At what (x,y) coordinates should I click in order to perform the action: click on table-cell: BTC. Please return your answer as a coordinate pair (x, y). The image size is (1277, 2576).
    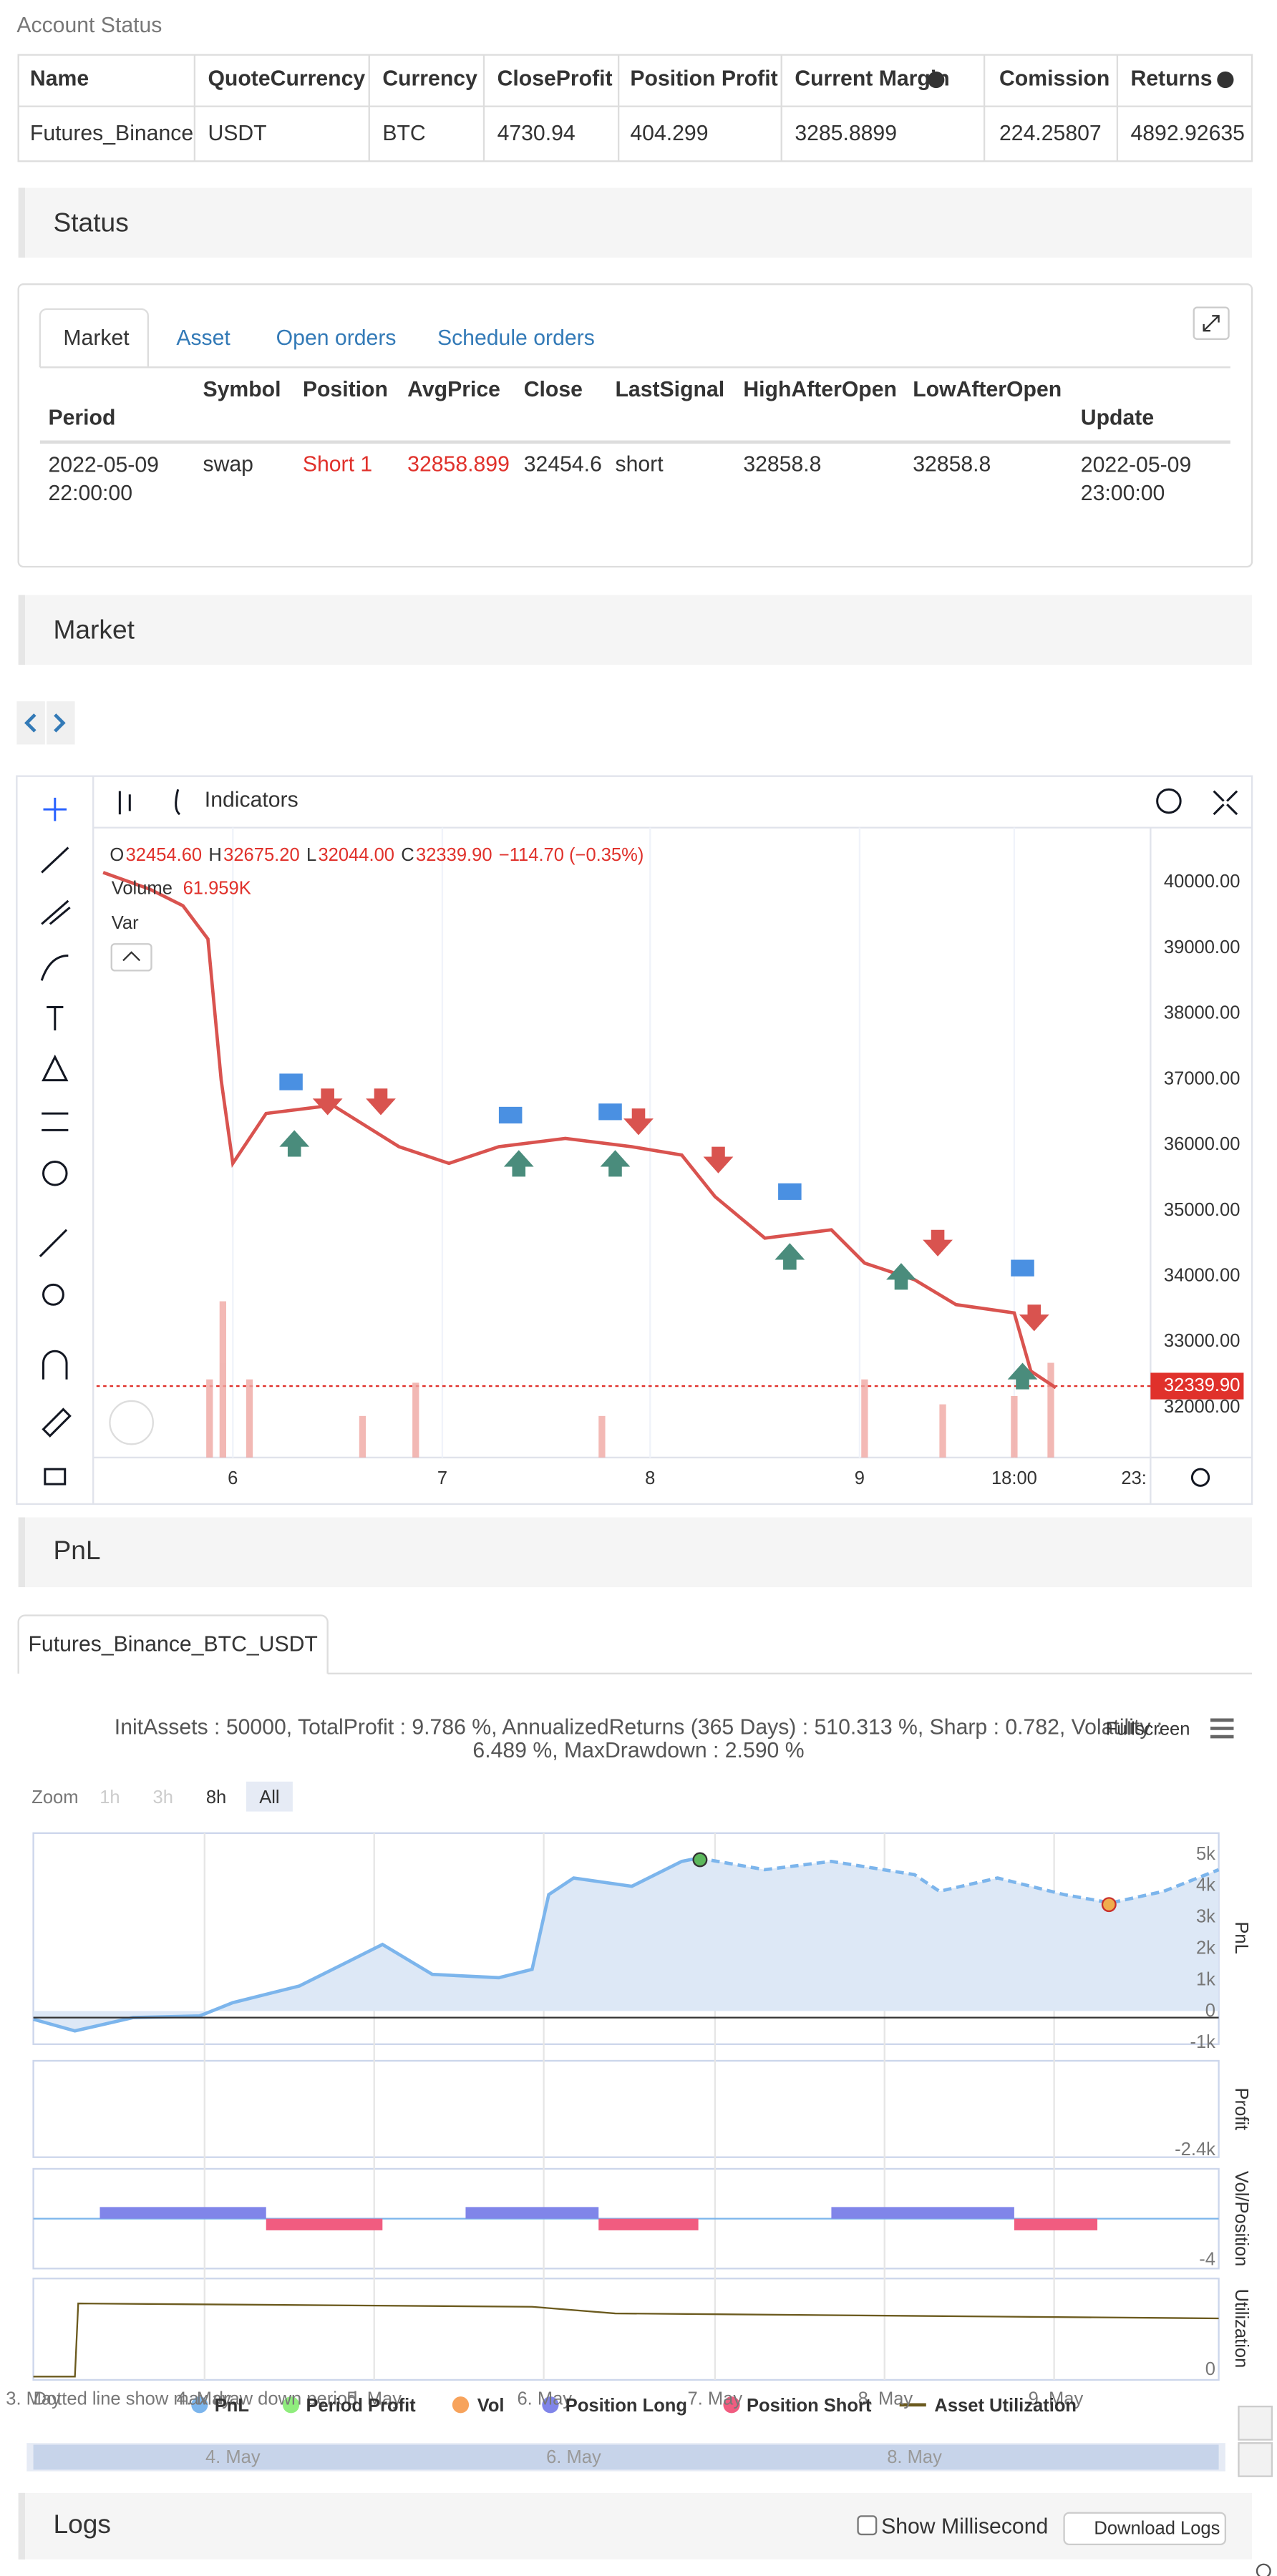
    Looking at the image, I should click on (403, 133).